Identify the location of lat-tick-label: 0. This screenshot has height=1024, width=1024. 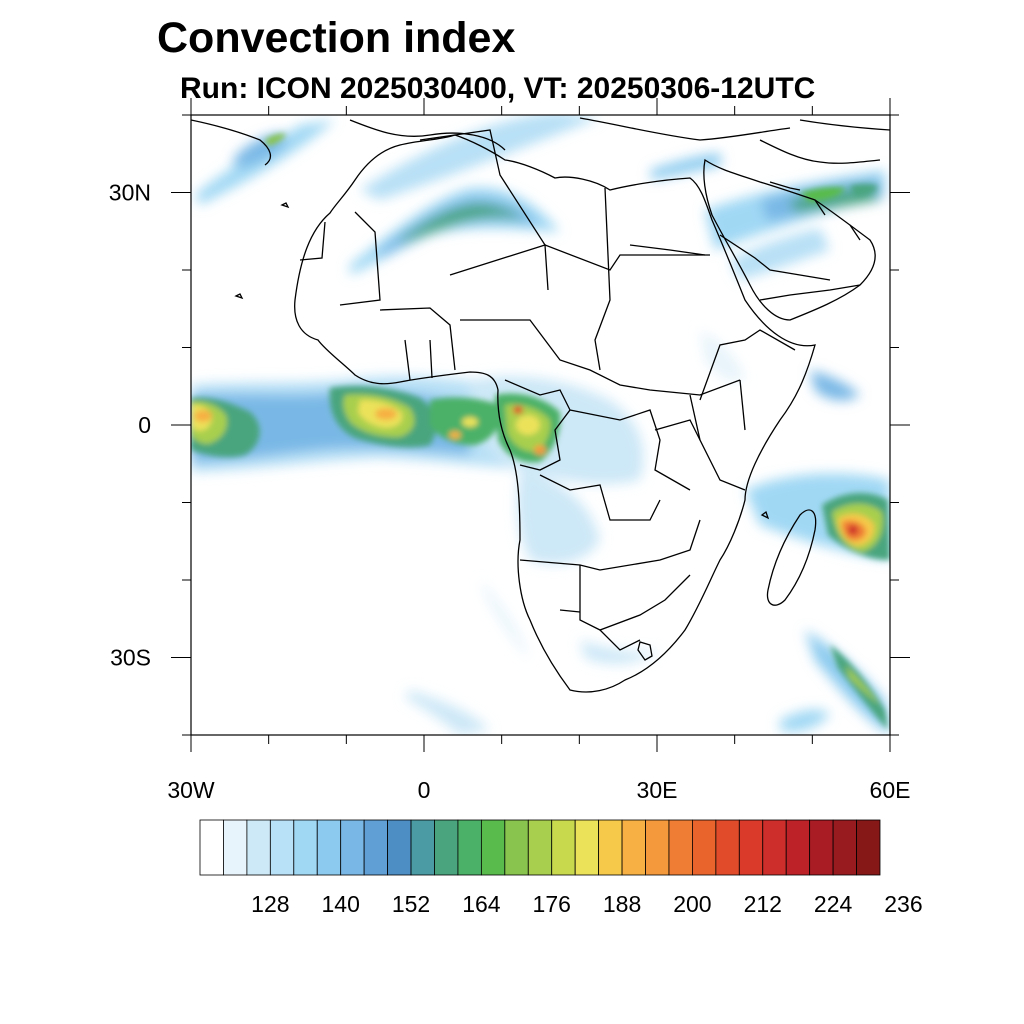
(144, 425).